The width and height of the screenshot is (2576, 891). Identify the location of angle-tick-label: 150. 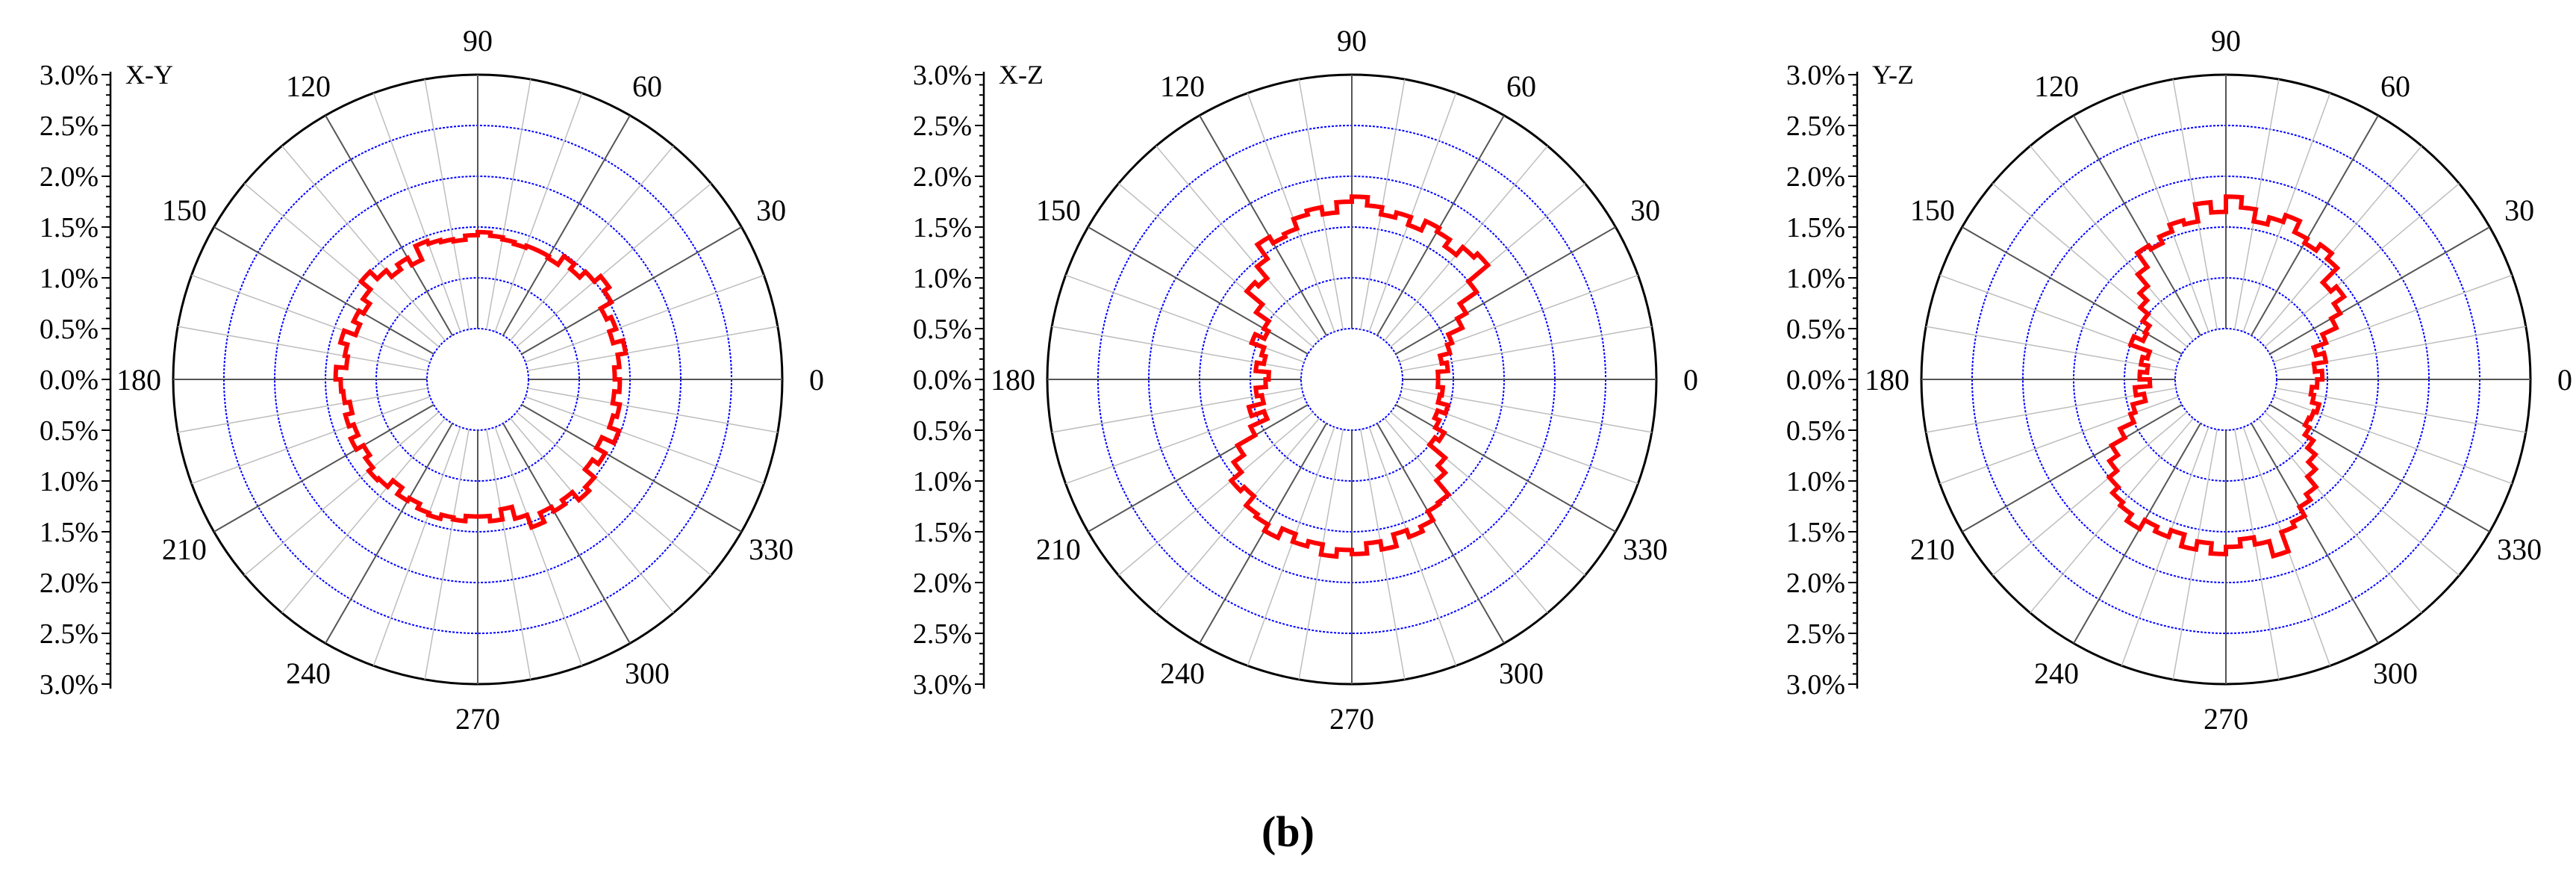
(1058, 210).